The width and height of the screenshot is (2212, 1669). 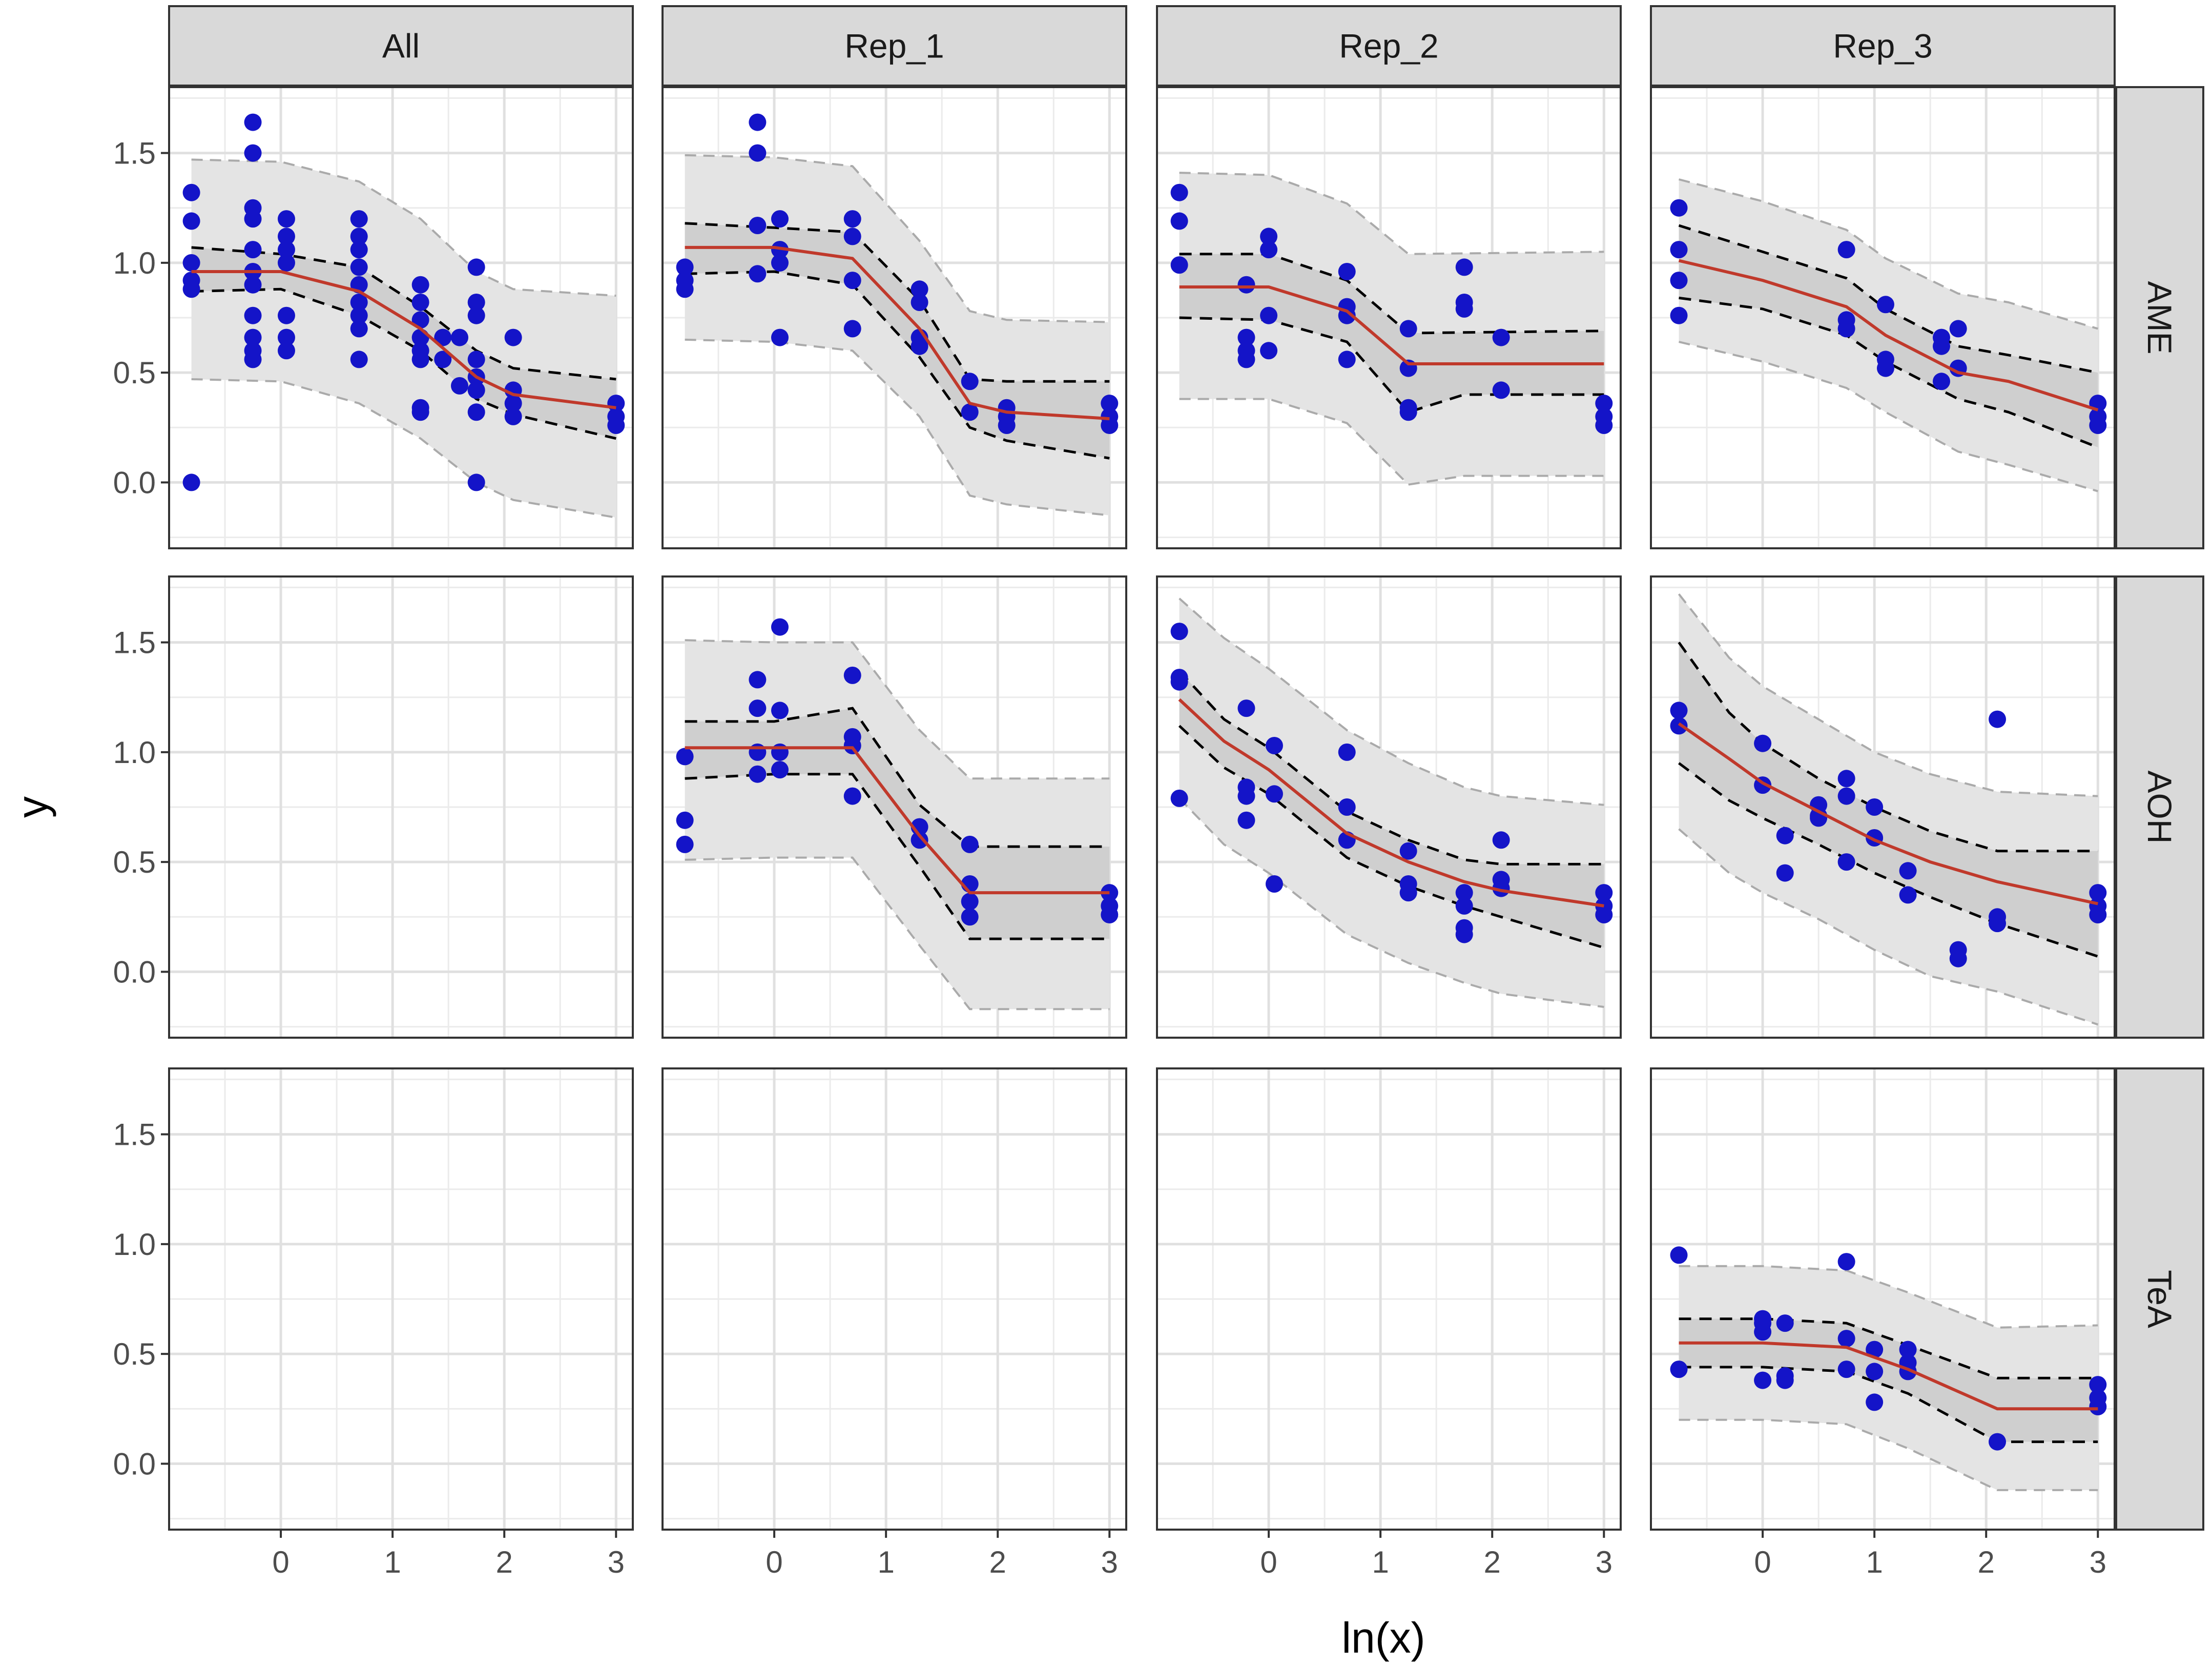 I want to click on x-axis-title: ln(x), so click(x=1383, y=1638).